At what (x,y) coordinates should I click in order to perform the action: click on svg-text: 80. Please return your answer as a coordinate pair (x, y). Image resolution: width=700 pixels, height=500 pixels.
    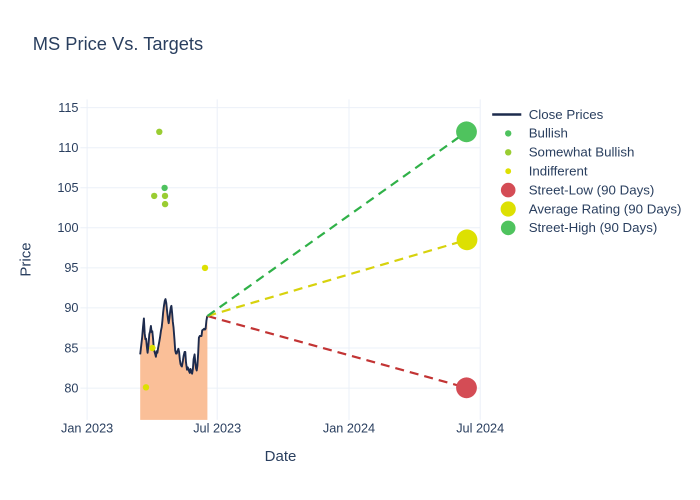
    Looking at the image, I should click on (71, 388).